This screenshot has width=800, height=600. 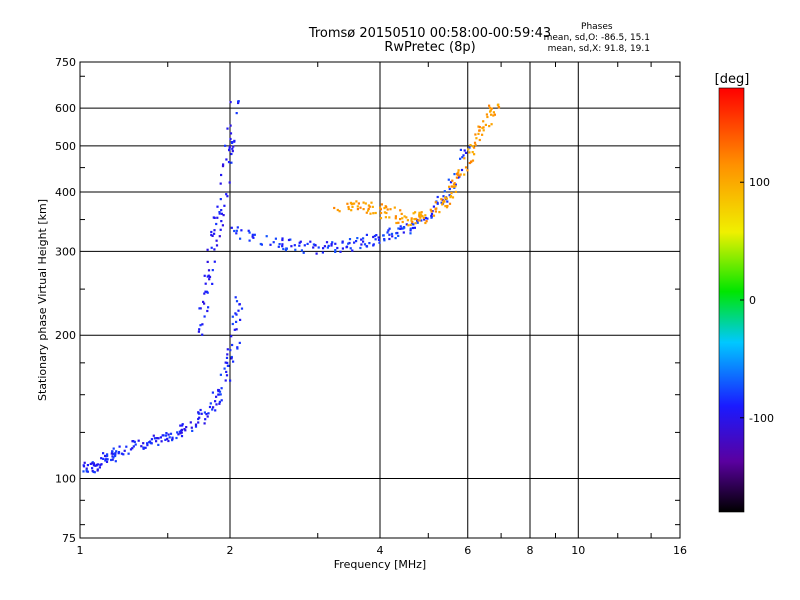 What do you see at coordinates (65, 251) in the screenshot?
I see `y-tick-label: 300` at bounding box center [65, 251].